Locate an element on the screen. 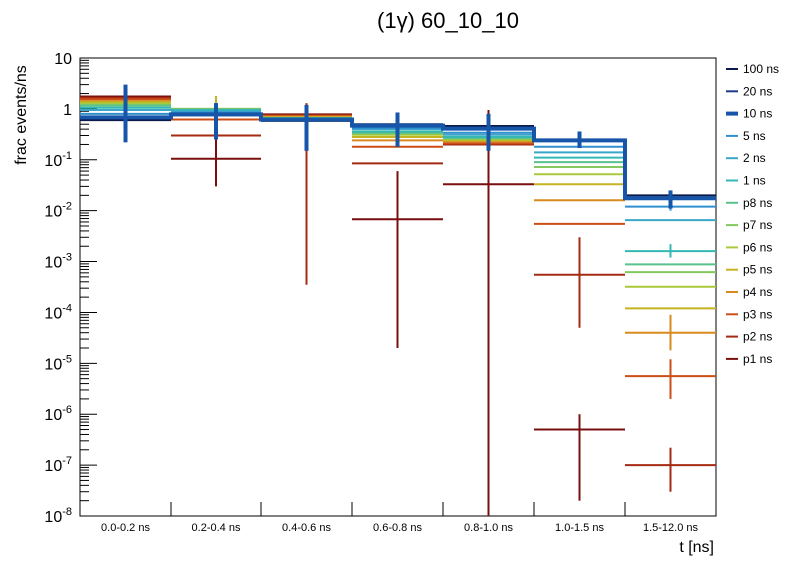  legend-label: 100 ns is located at coordinates (761, 69).